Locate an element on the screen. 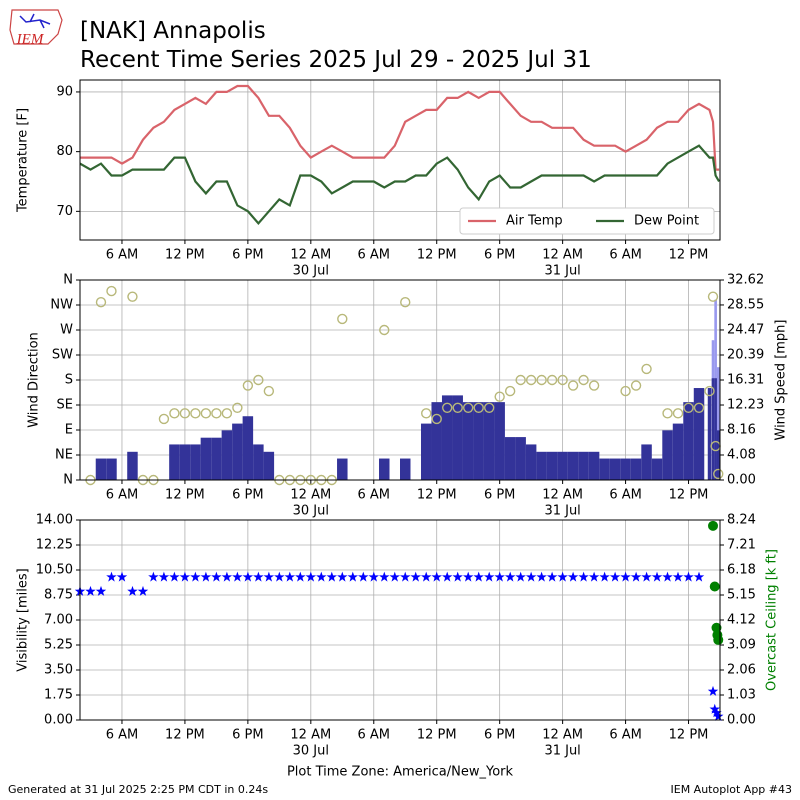 The width and height of the screenshot is (800, 800). logo-text: IEM is located at coordinates (30, 39).